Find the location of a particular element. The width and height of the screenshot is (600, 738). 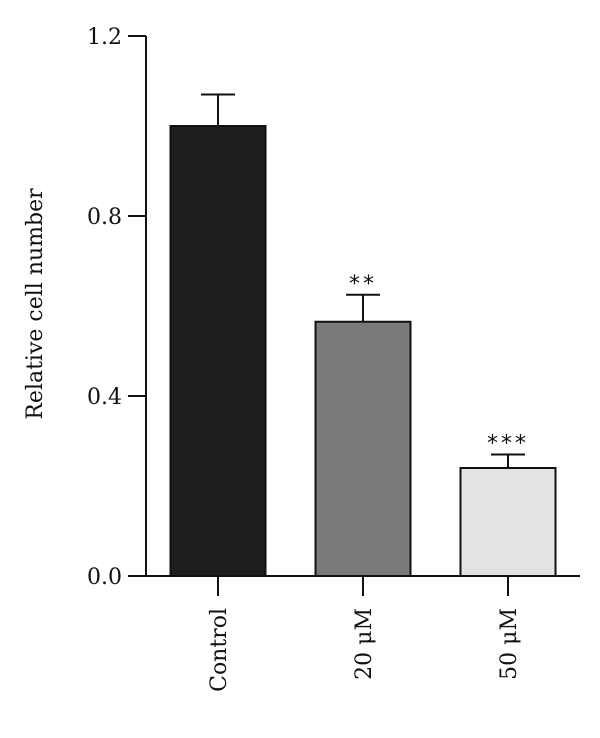

x-tick-label: 50 μM is located at coordinates (509, 644).